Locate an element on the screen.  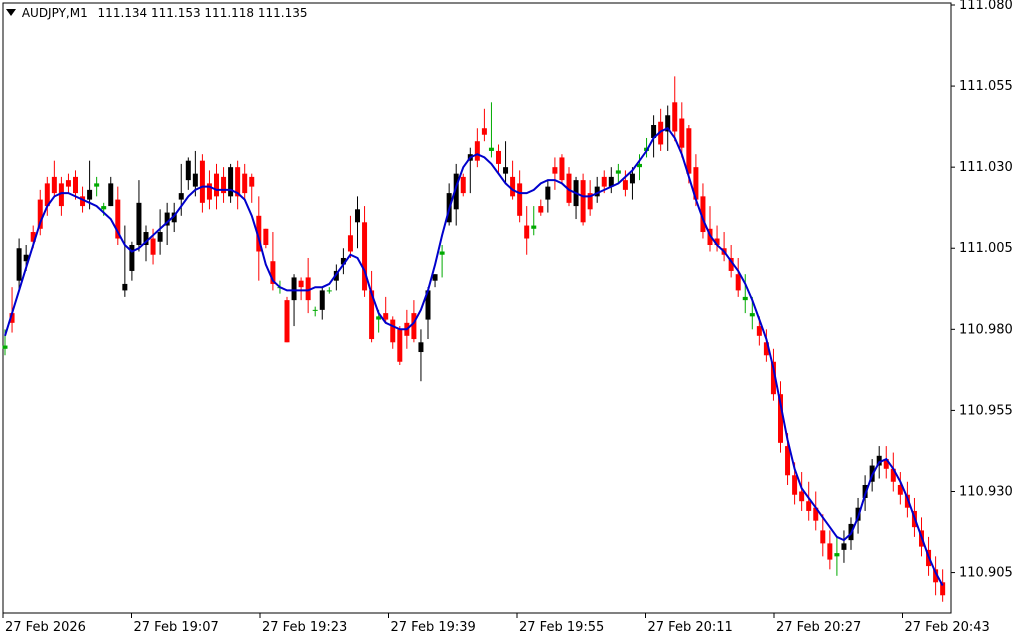
x-tick-label: 27 Feb 19:39 is located at coordinates (433, 627).